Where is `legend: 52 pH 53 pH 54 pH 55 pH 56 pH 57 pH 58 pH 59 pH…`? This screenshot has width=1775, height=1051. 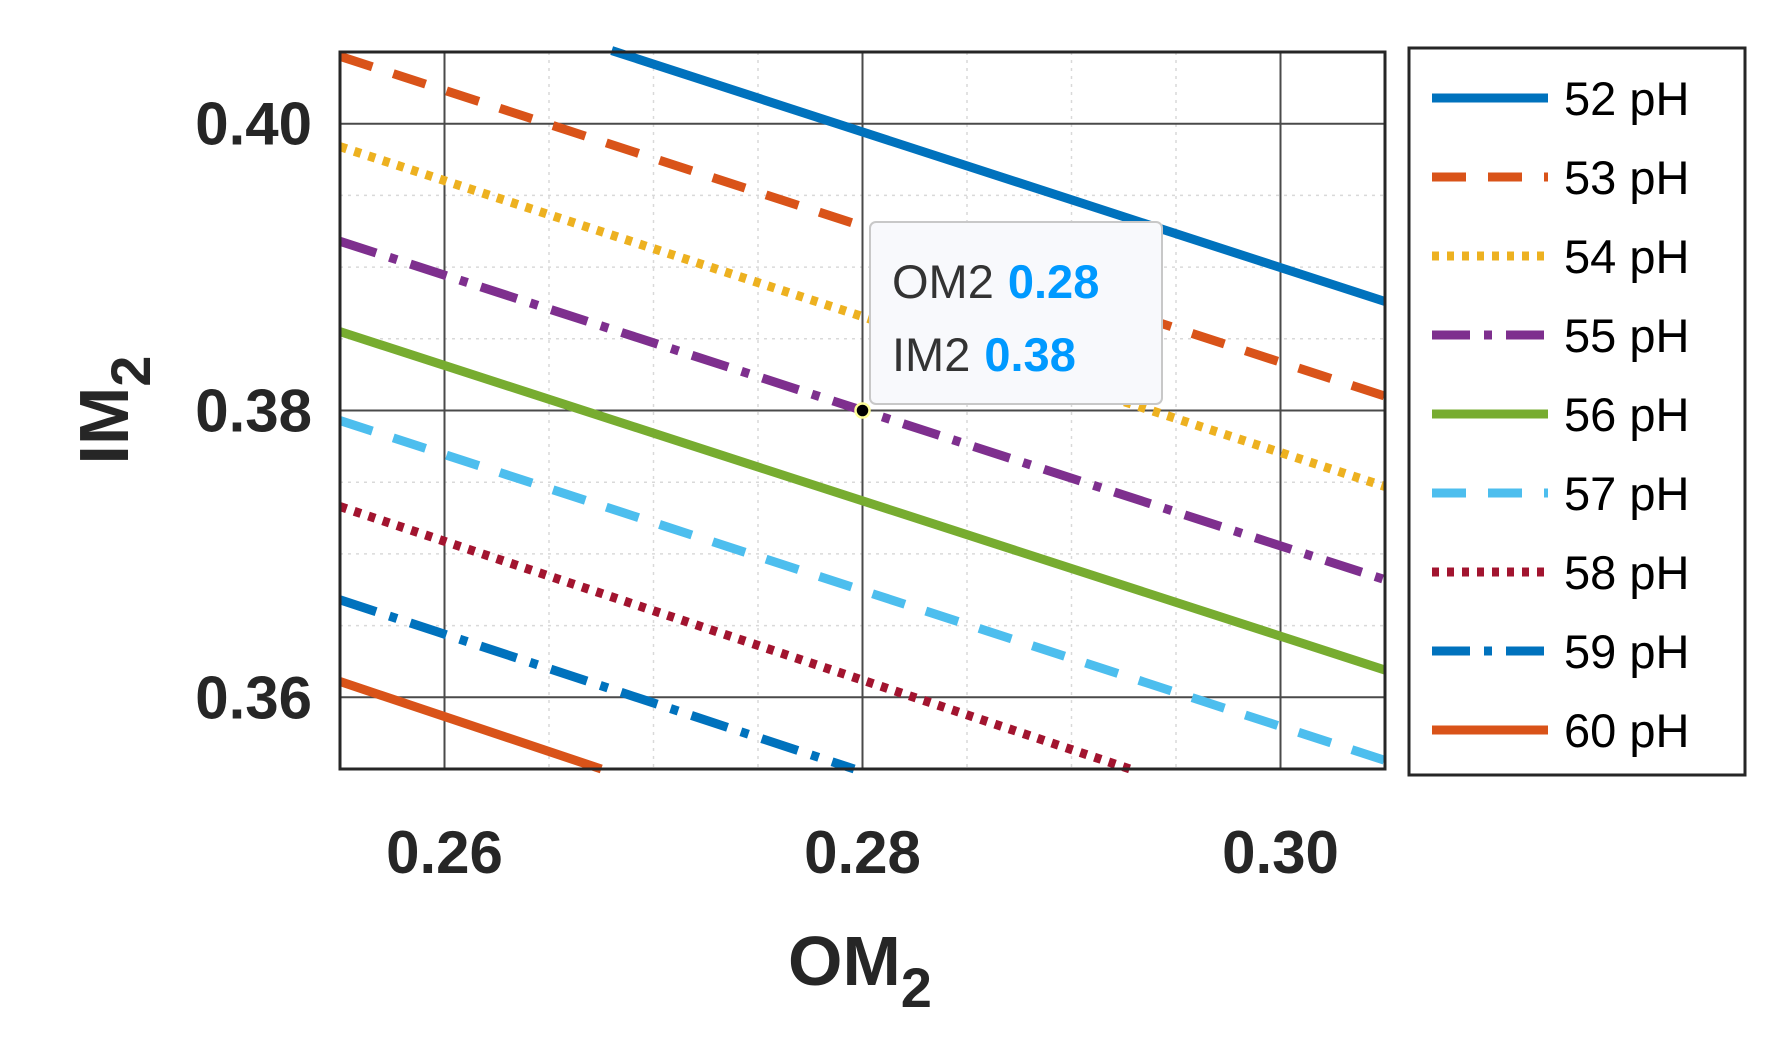
legend: 52 pH 53 pH 54 pH 55 pH 56 pH 57 pH 58 pH 59 pH… is located at coordinates (1577, 411).